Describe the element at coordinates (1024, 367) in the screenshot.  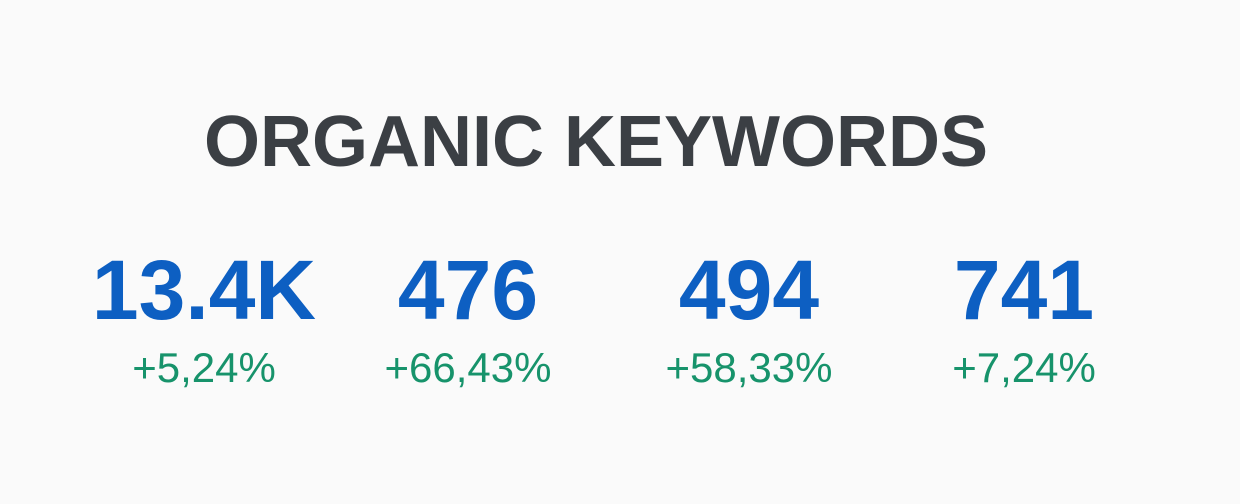
I see `metric-change: +7,24%` at that location.